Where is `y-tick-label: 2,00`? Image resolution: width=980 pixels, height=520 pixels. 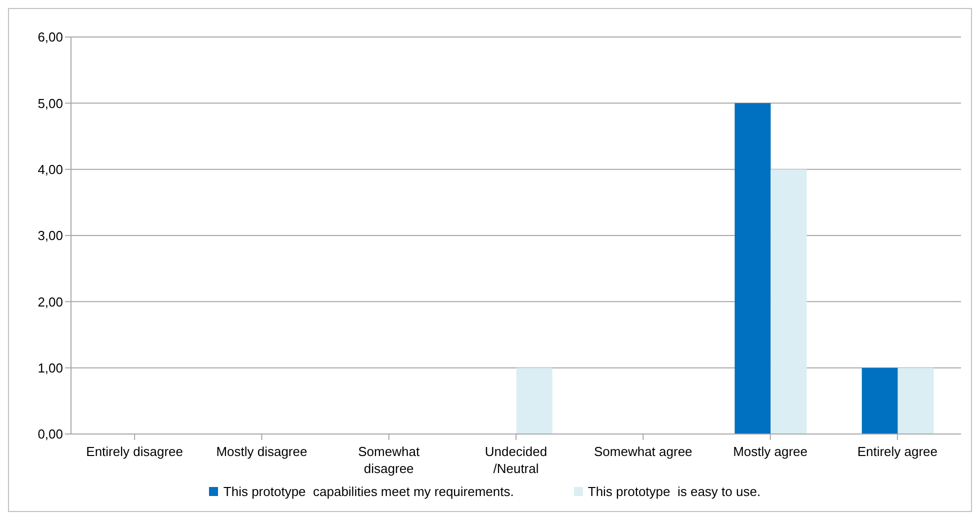 y-tick-label: 2,00 is located at coordinates (50, 302).